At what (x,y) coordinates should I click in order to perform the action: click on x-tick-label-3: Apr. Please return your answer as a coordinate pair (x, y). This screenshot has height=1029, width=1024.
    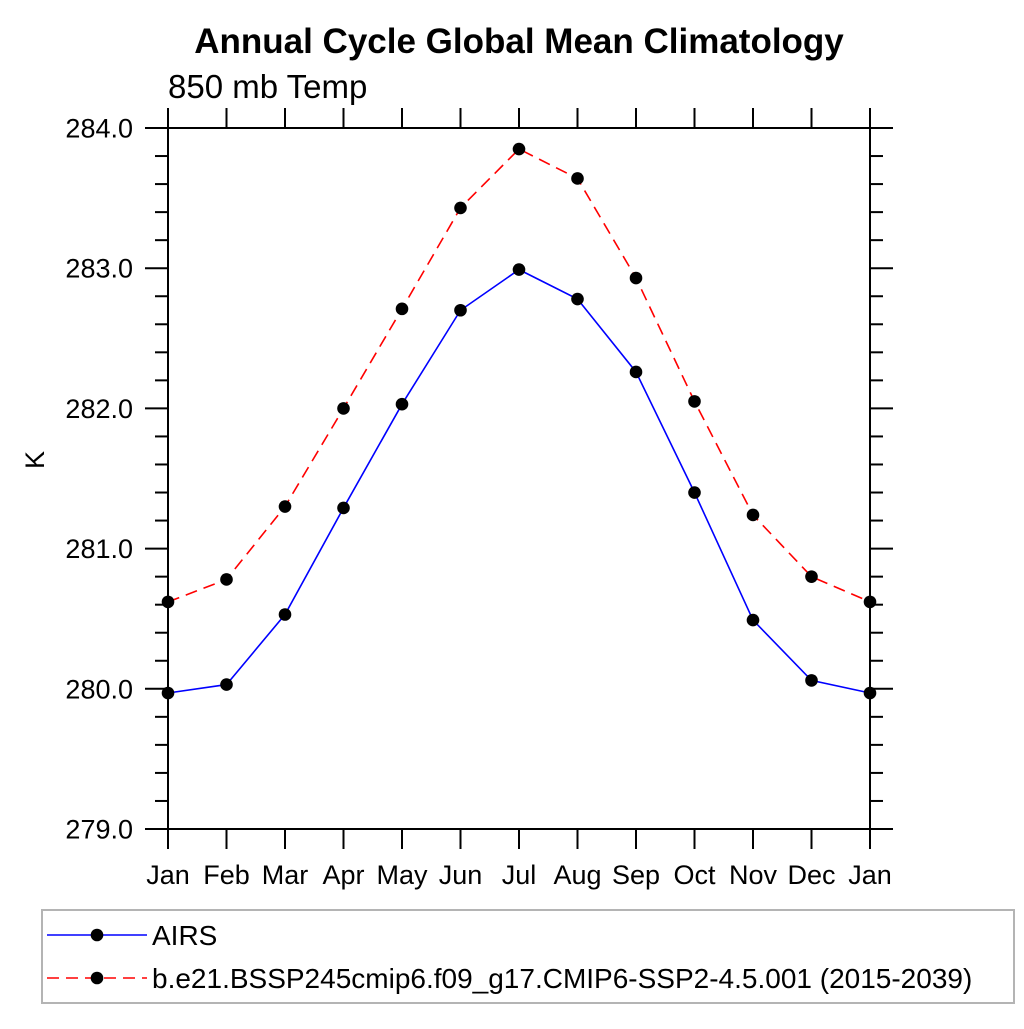
    Looking at the image, I should click on (343, 875).